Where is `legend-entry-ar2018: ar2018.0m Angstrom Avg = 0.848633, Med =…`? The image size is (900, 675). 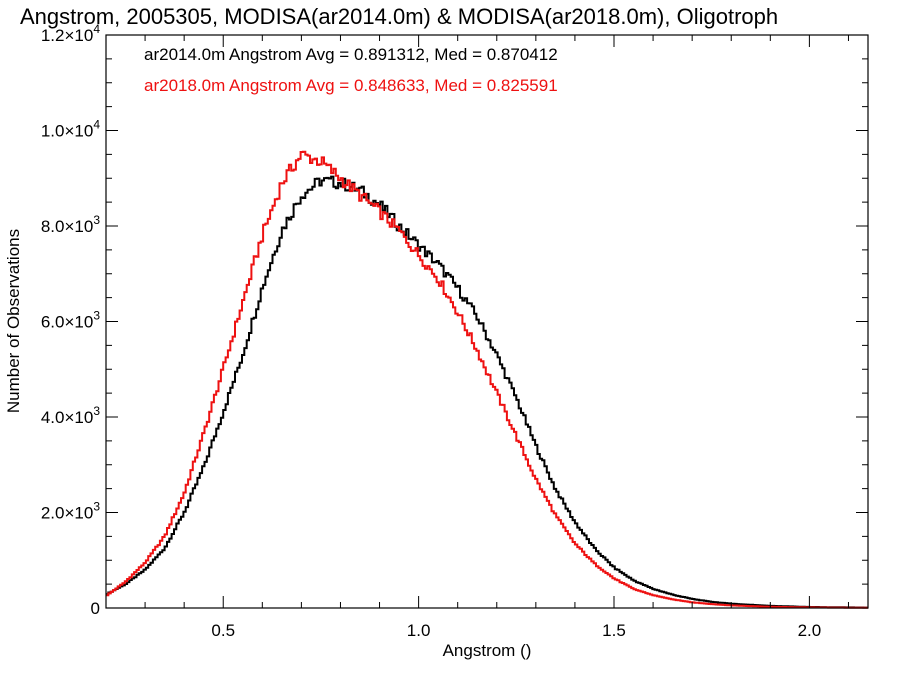
legend-entry-ar2018: ar2018.0m Angstrom Avg = 0.848633, Med =… is located at coordinates (351, 85).